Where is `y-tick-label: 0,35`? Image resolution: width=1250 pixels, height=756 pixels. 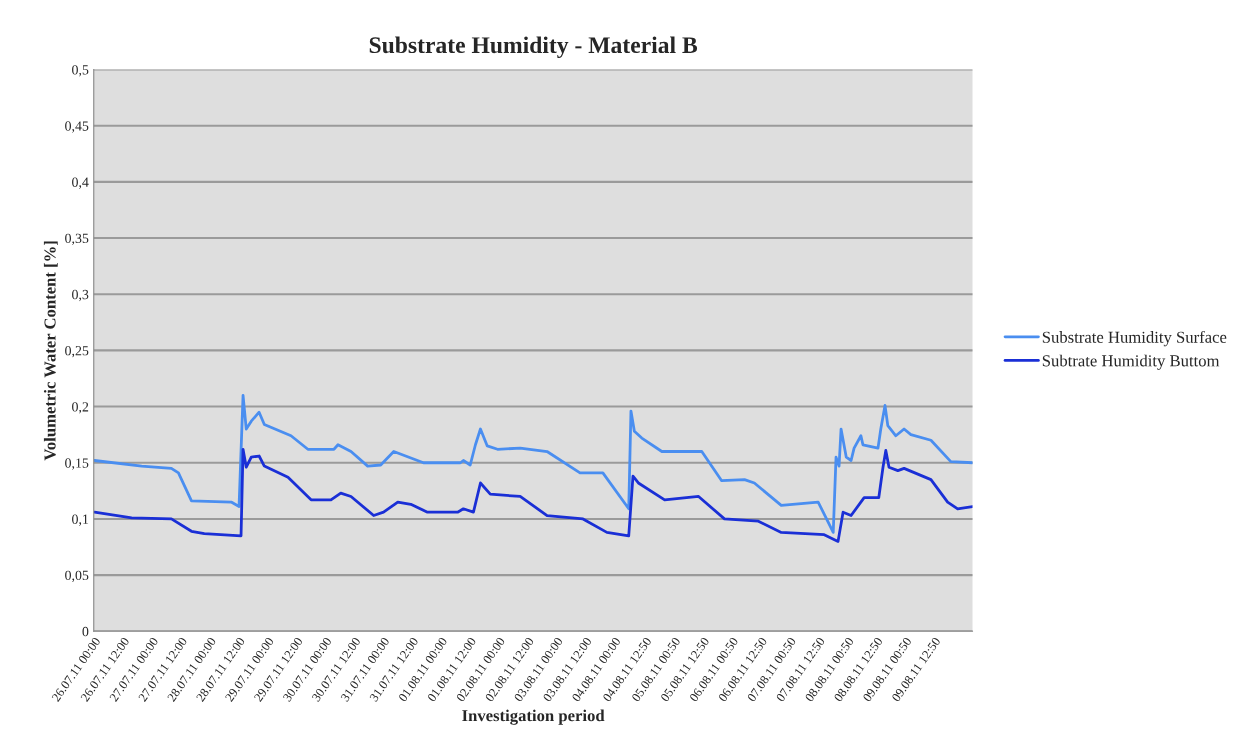 y-tick-label: 0,35 is located at coordinates (77, 239).